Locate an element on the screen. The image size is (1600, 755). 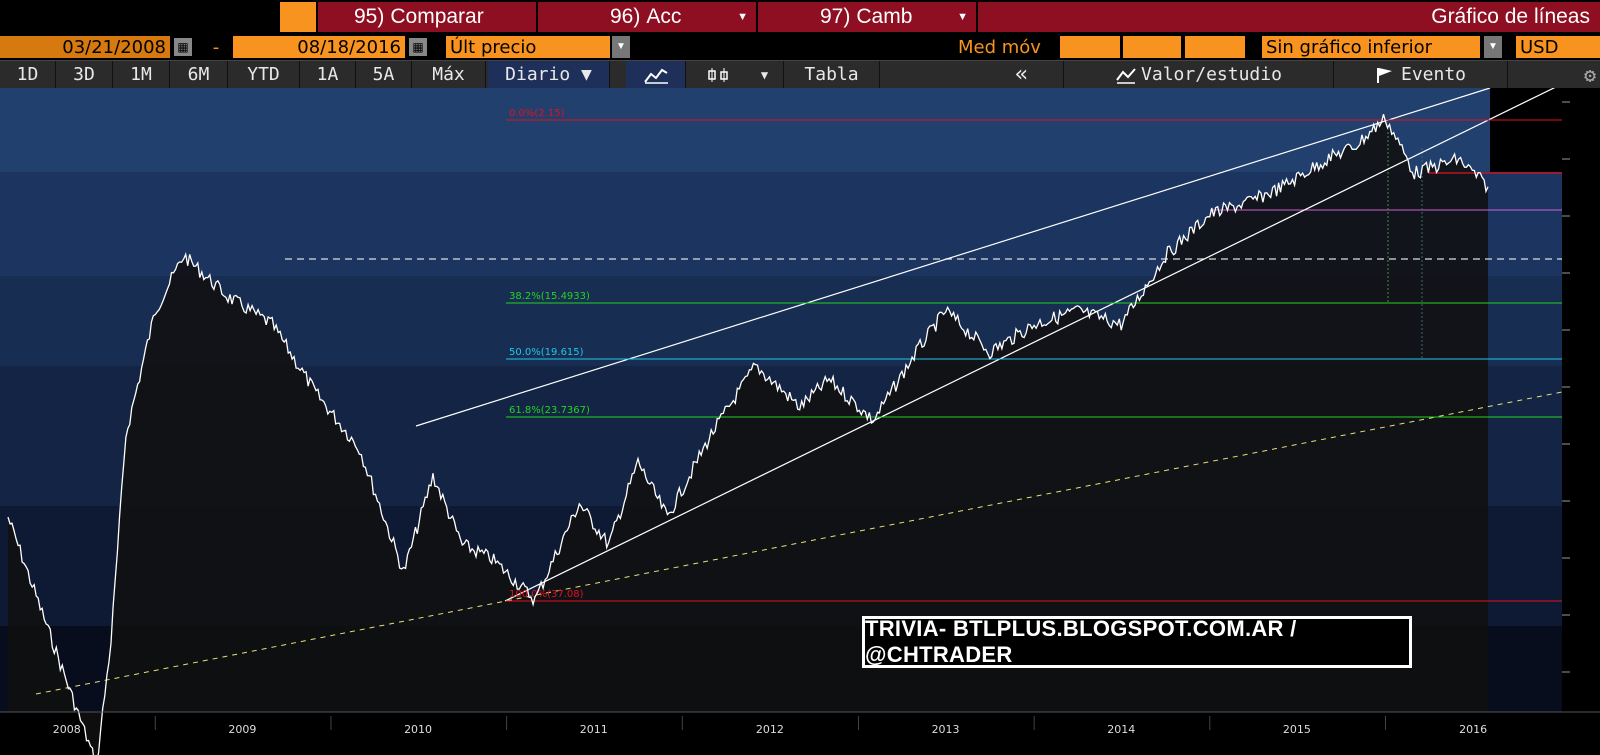
x-tick-label: 2013 is located at coordinates (946, 729).